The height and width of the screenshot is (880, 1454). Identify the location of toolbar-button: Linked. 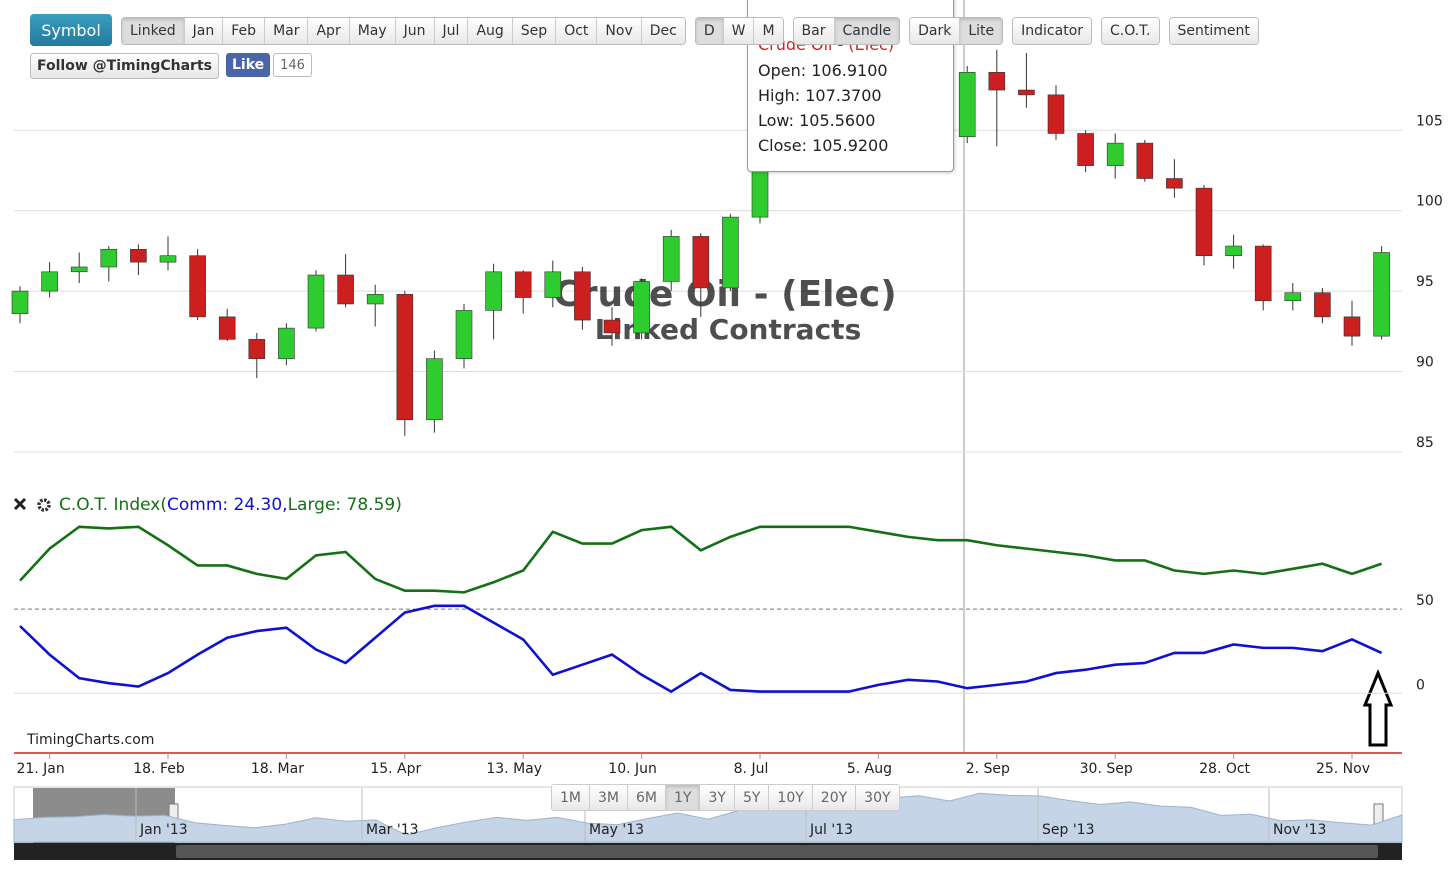
(153, 31).